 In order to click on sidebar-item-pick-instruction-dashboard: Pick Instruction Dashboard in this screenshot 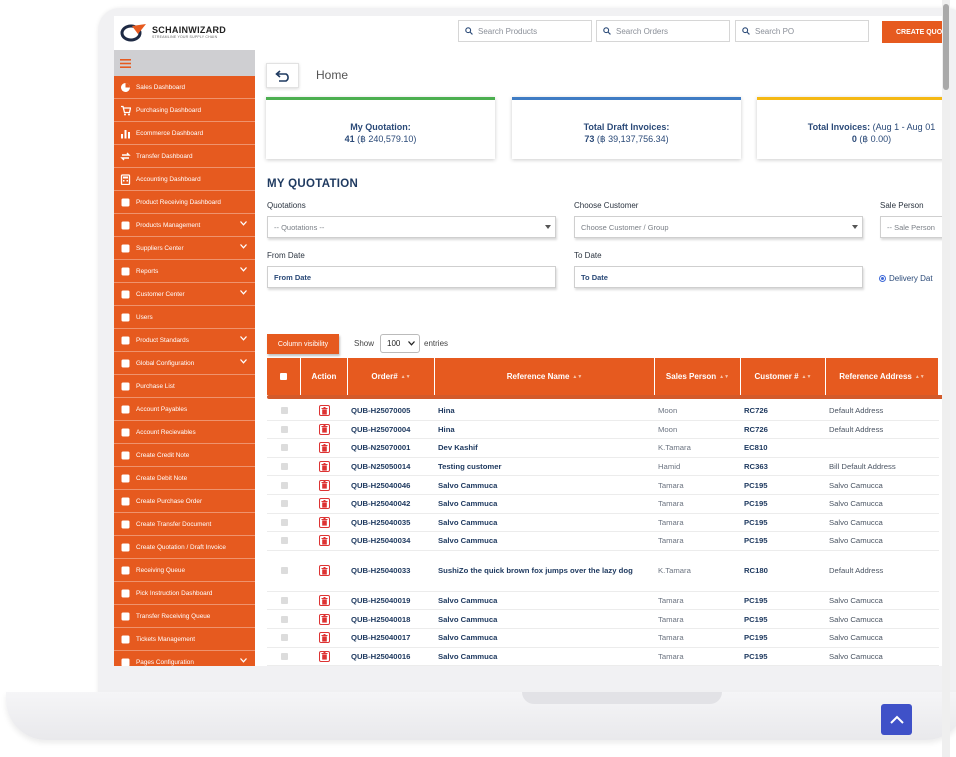, I will do `click(184, 593)`.